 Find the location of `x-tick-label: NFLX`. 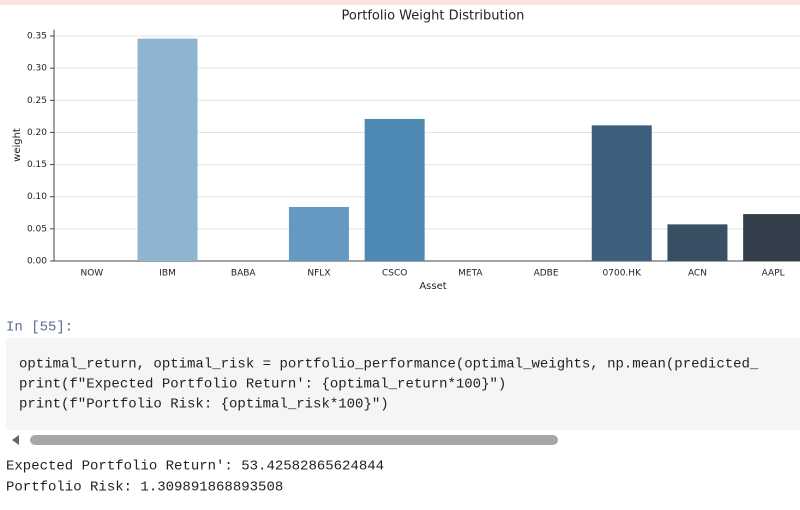

x-tick-label: NFLX is located at coordinates (318, 274).